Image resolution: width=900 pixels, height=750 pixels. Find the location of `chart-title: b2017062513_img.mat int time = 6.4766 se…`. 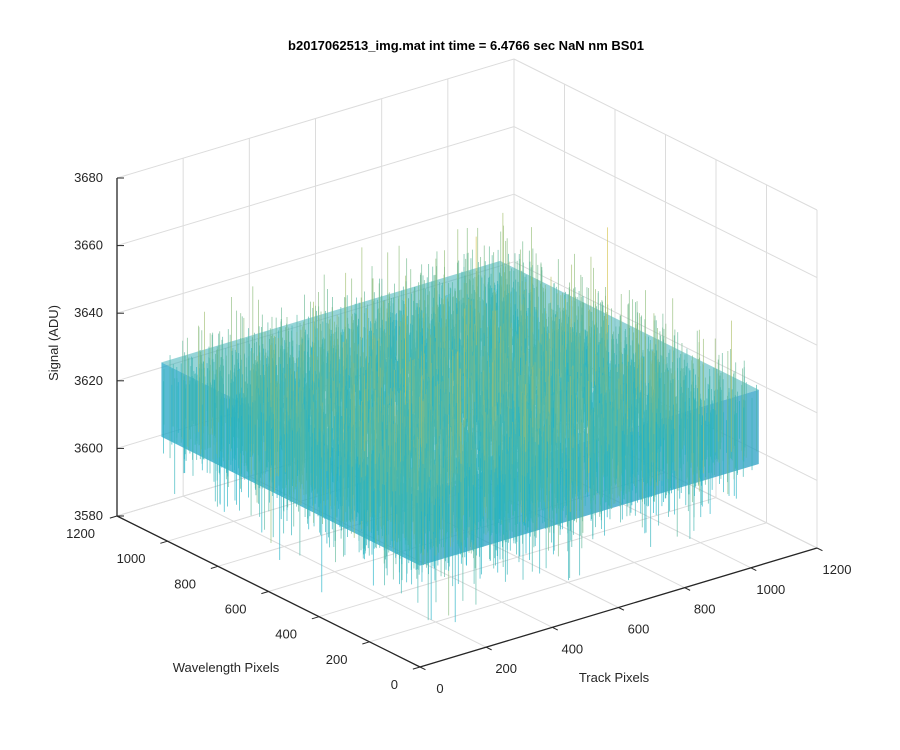

chart-title: b2017062513_img.mat int time = 6.4766 se… is located at coordinates (466, 45).